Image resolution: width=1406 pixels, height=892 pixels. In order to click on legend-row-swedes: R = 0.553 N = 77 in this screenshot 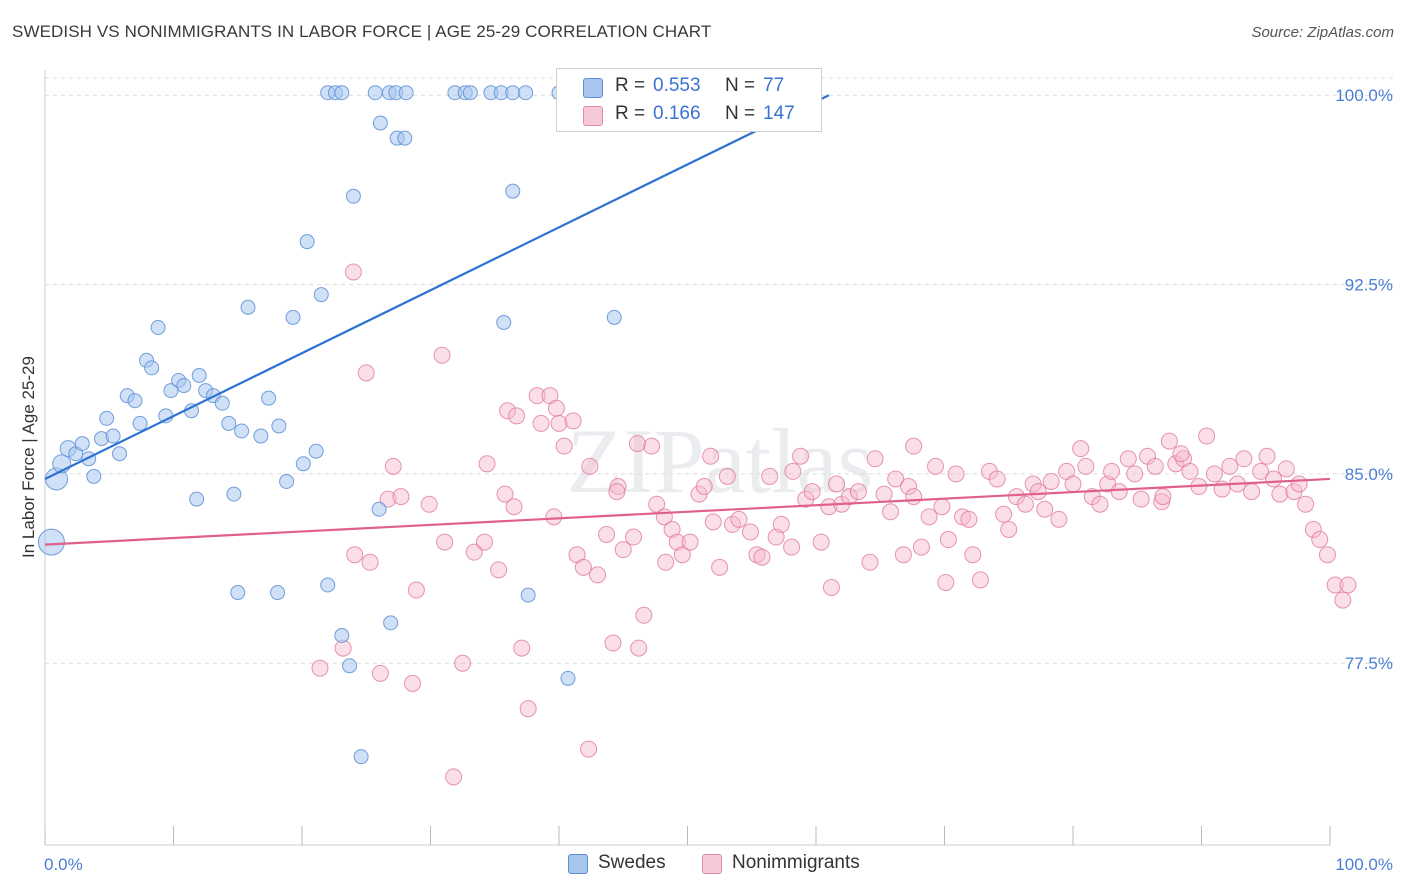, I will do `click(689, 87)`.